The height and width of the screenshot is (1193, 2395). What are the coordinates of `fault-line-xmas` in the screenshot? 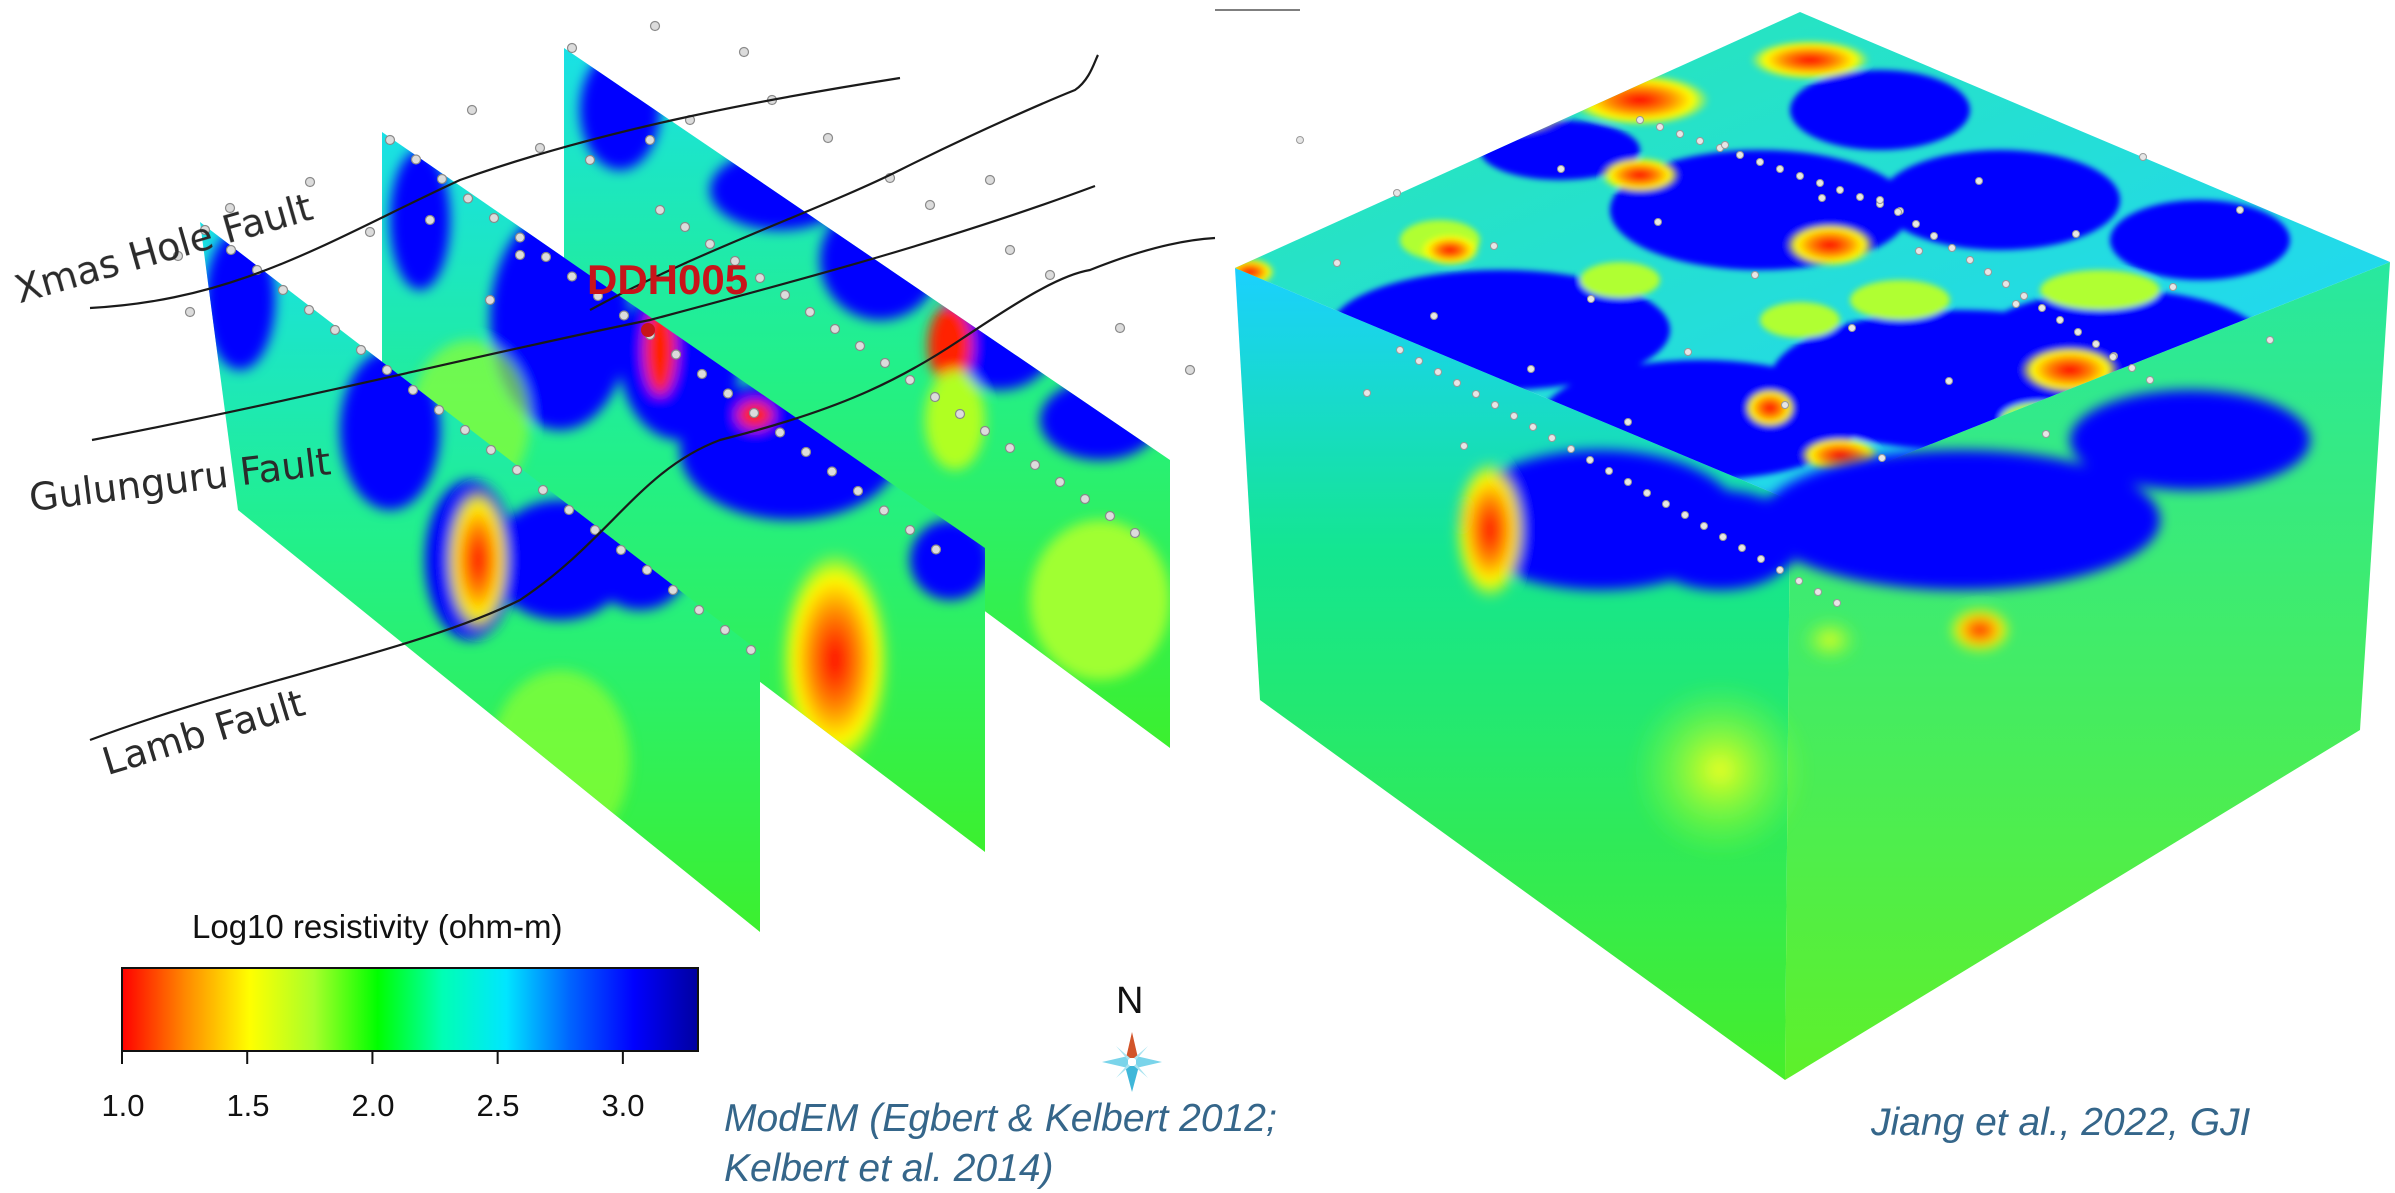 It's located at (495, 193).